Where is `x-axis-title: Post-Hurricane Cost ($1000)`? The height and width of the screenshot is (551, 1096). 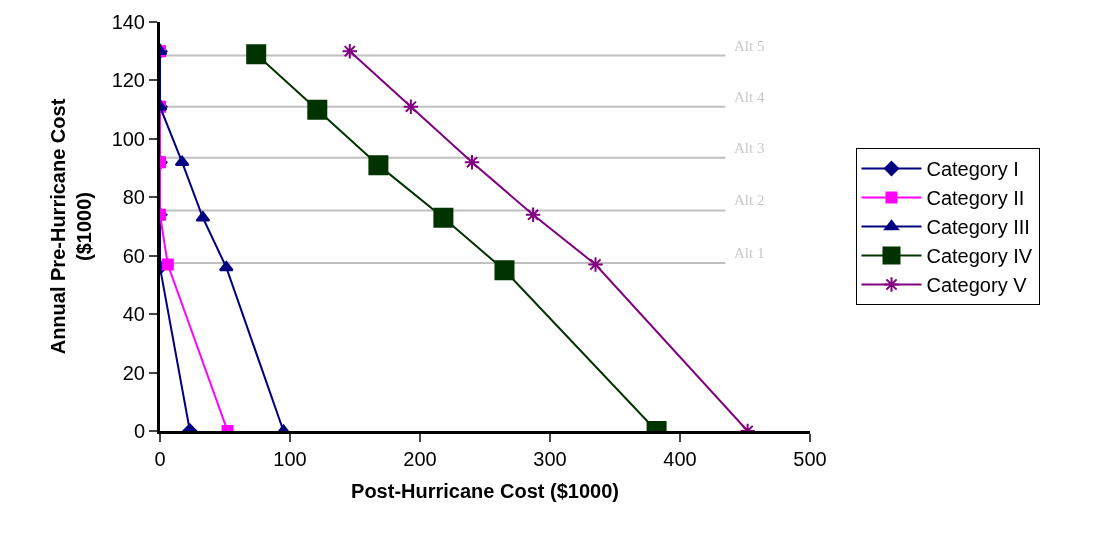 x-axis-title: Post-Hurricane Cost ($1000) is located at coordinates (485, 490).